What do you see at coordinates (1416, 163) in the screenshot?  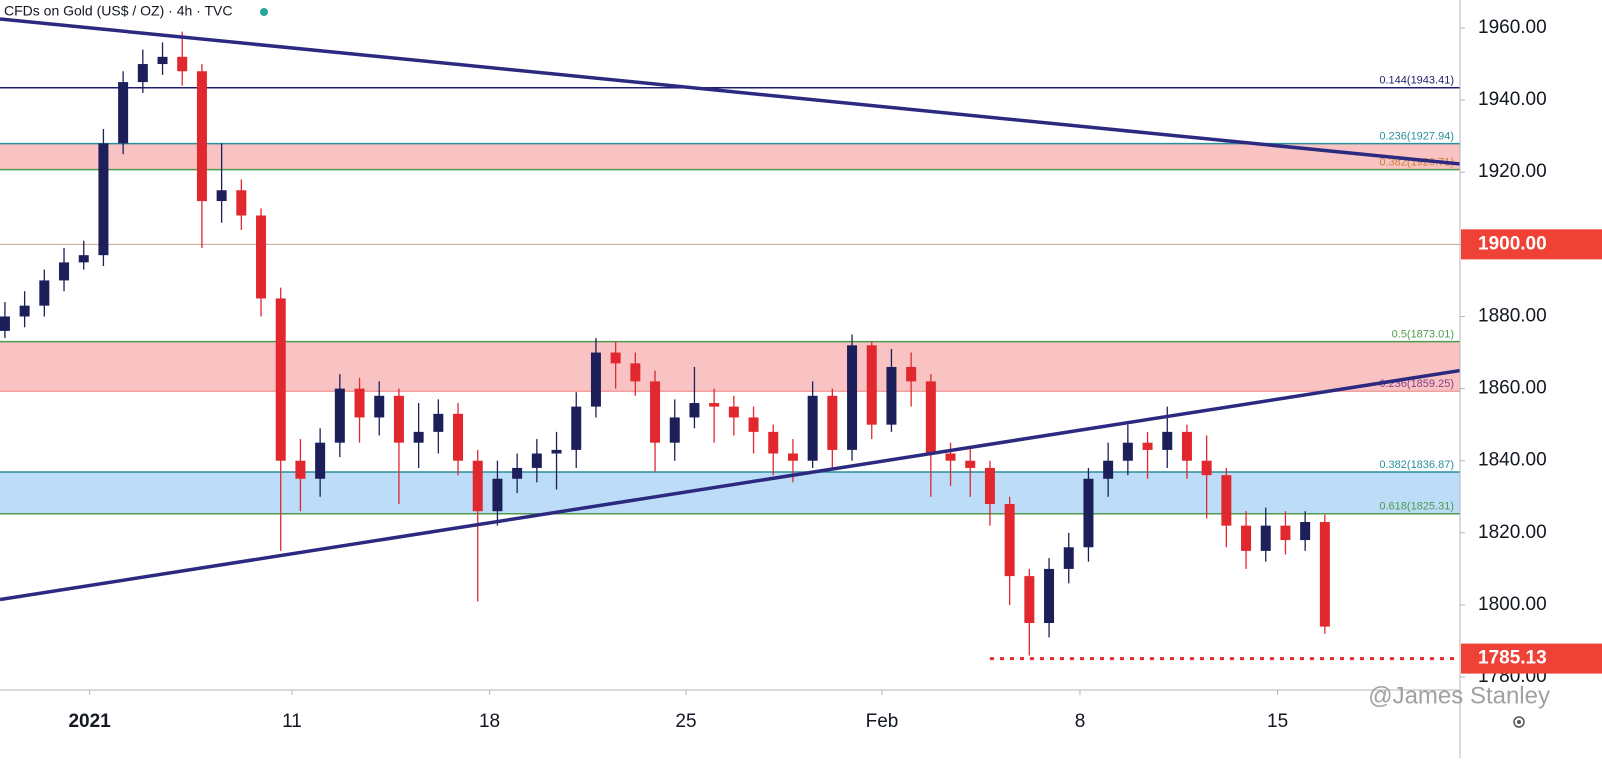 I see `fib-label: 0.382(1920.71)` at bounding box center [1416, 163].